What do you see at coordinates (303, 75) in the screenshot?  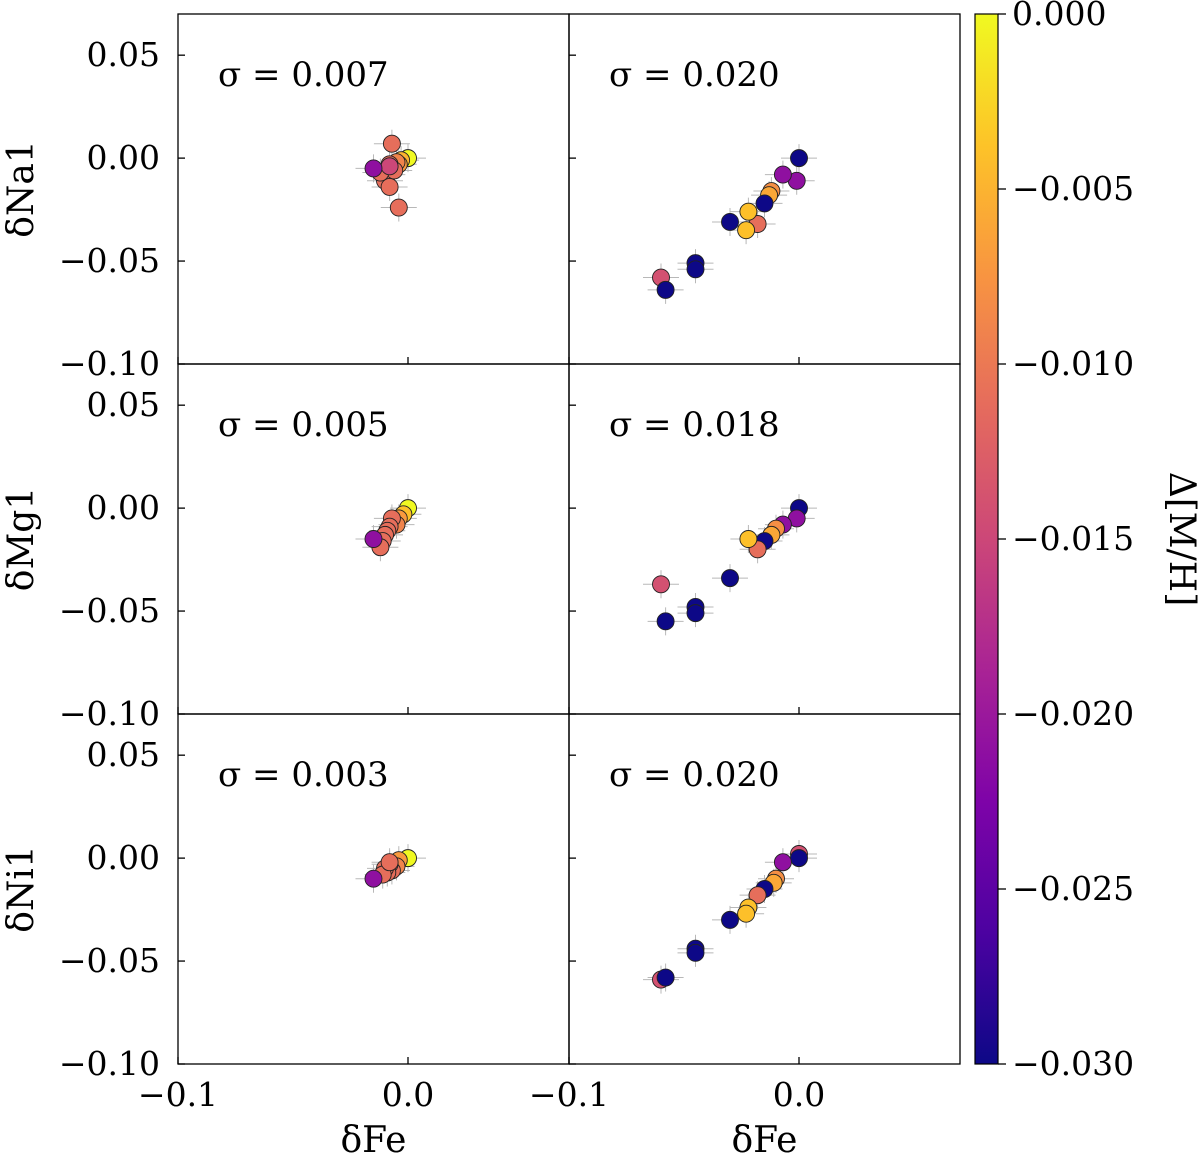 I see `sigma-annotation: σ = 0.007` at bounding box center [303, 75].